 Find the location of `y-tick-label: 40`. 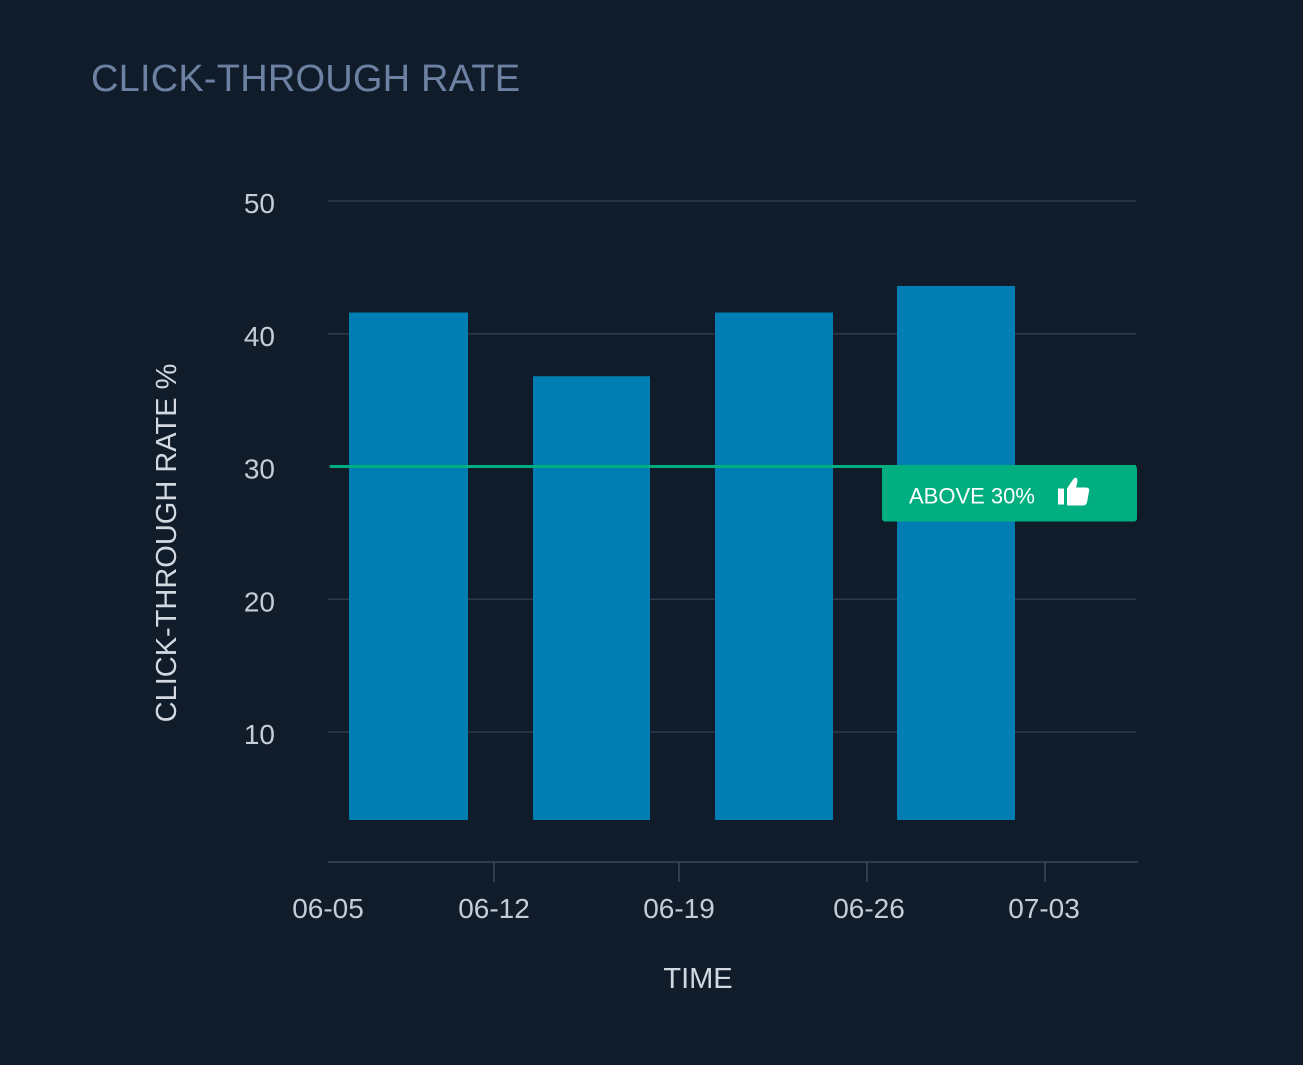

y-tick-label: 40 is located at coordinates (259, 336).